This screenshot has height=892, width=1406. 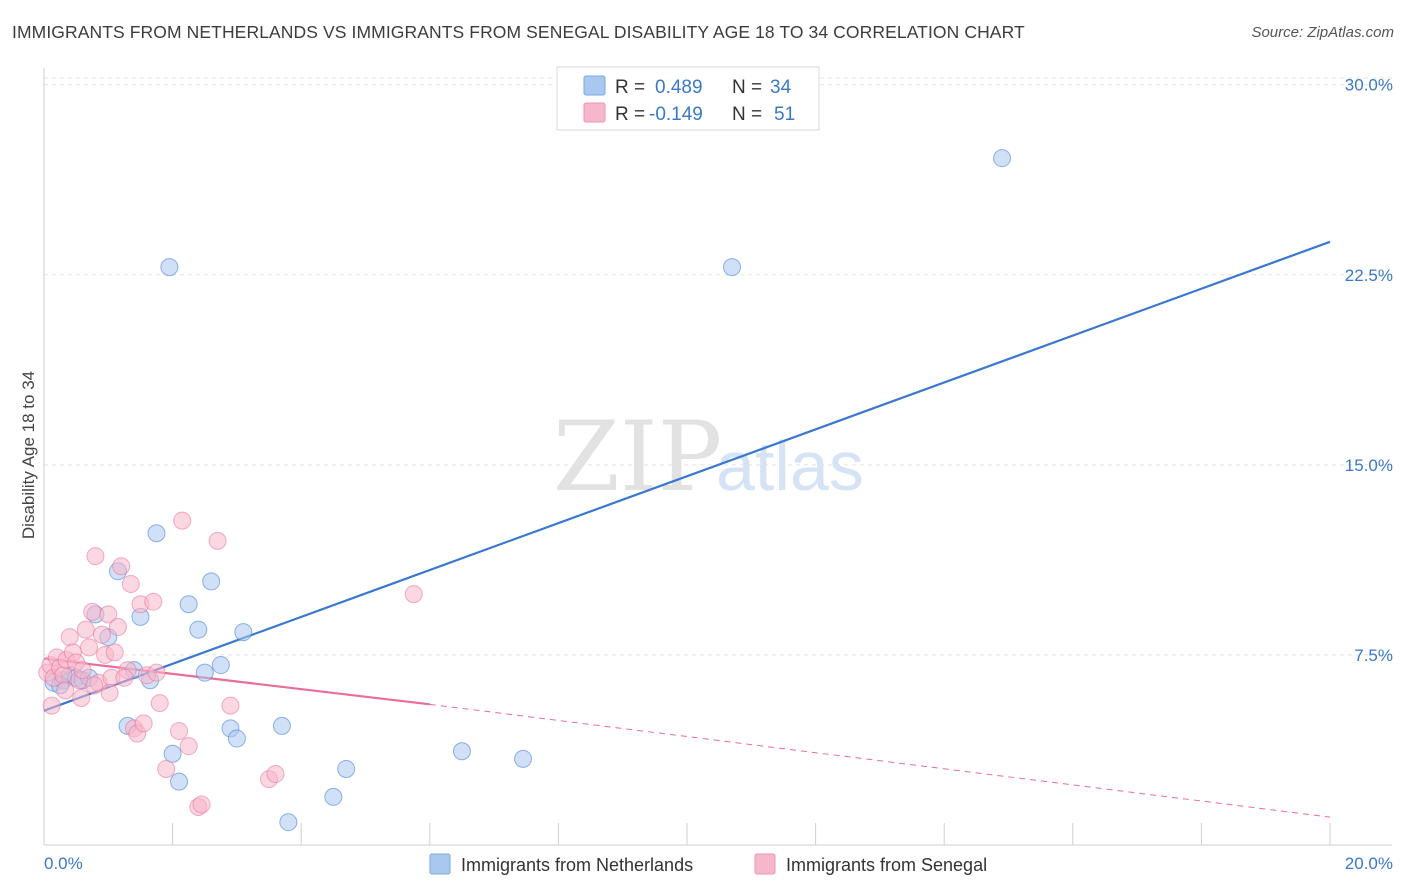 I want to click on bottom-legend-swatch-senegal, so click(x=765, y=864).